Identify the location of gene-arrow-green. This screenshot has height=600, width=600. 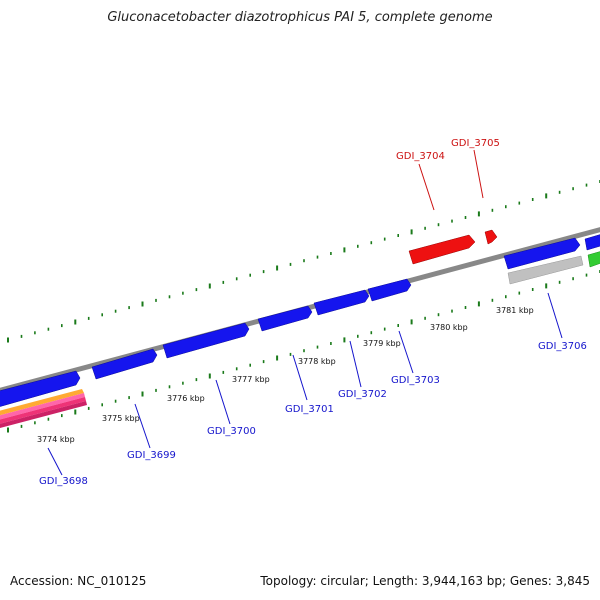
(593, 259).